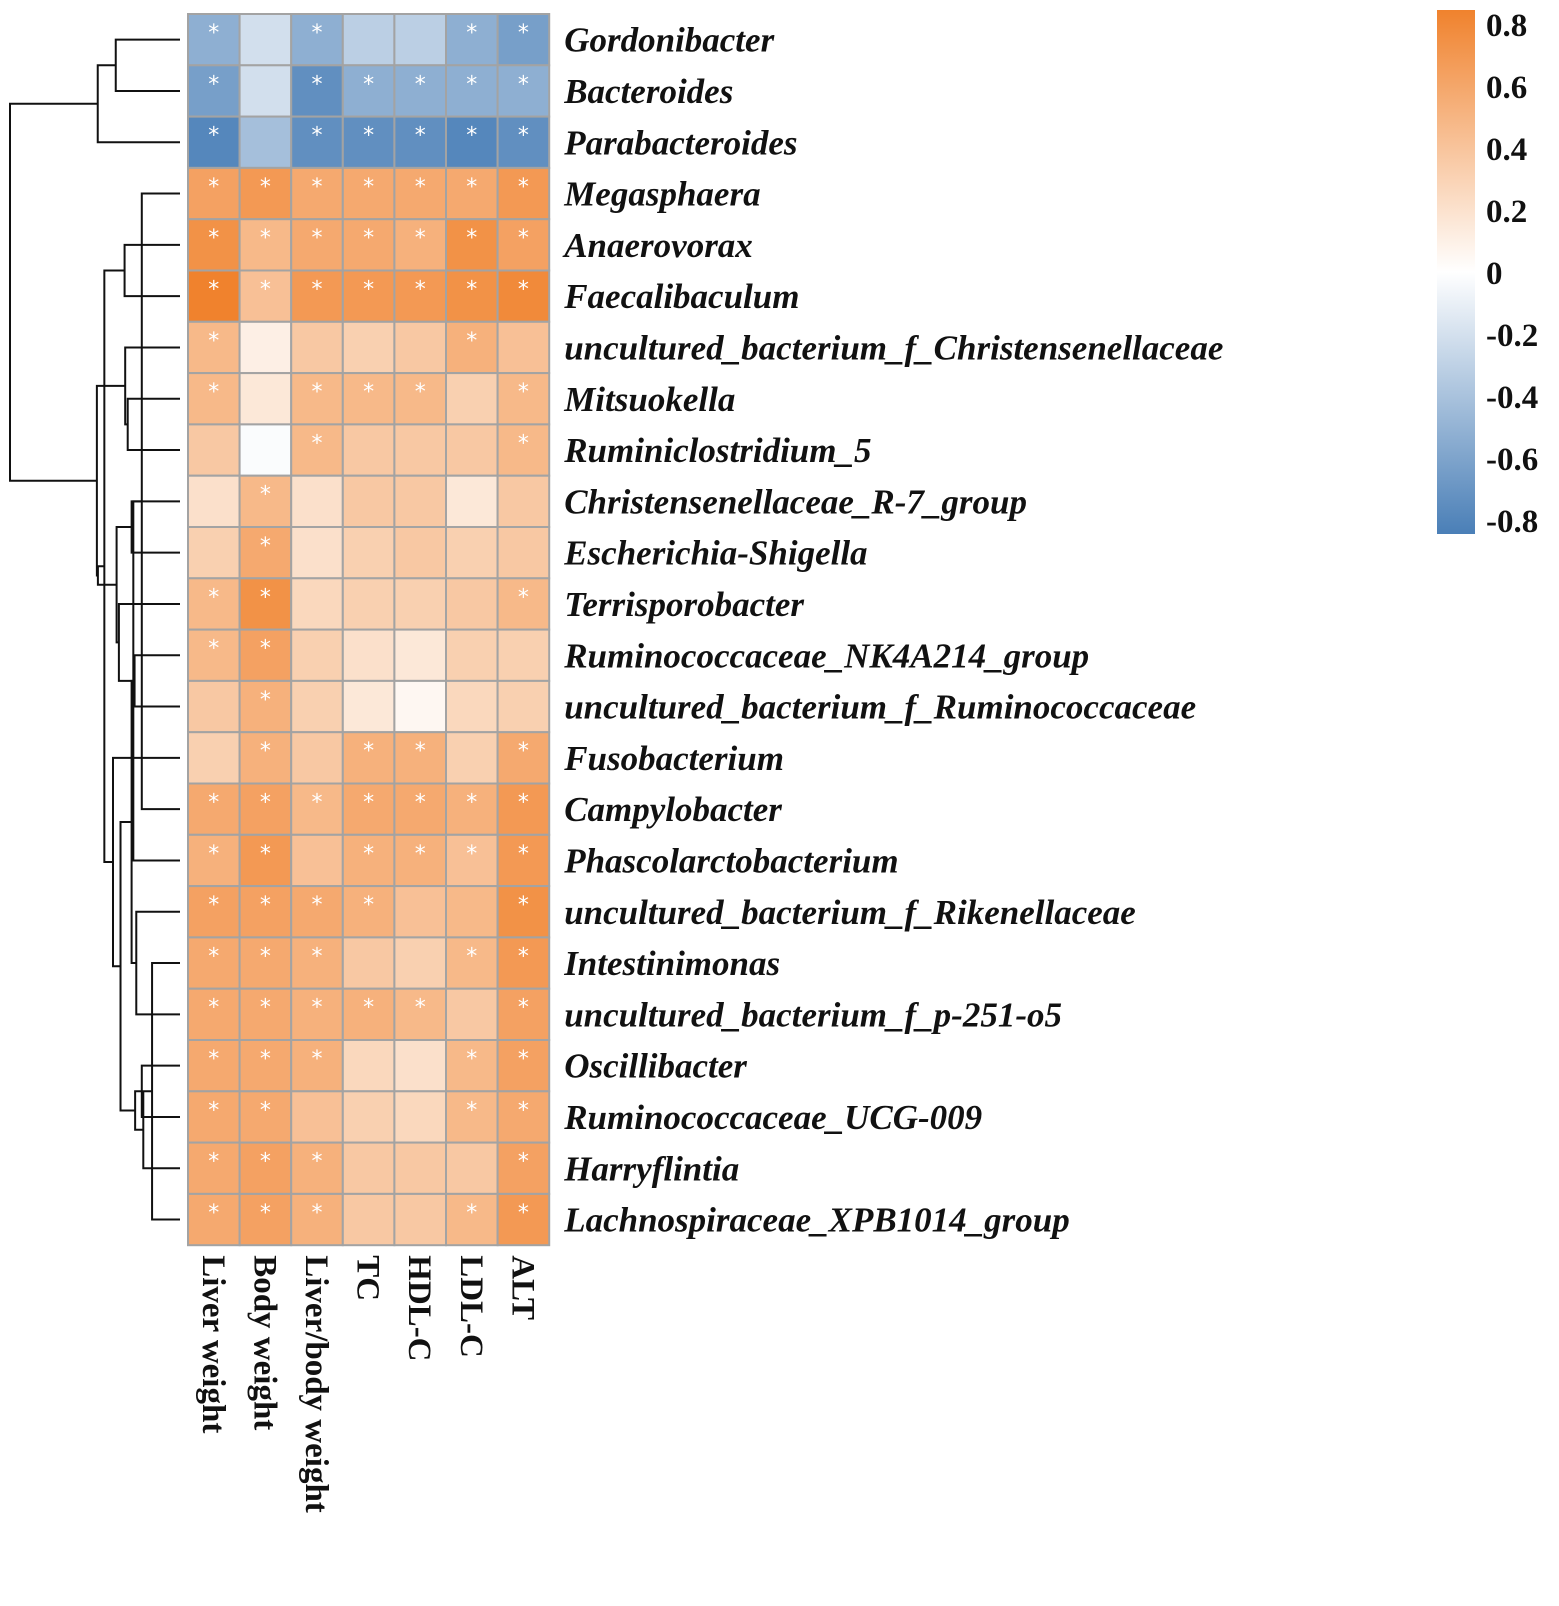 The height and width of the screenshot is (1606, 1559). Describe the element at coordinates (420, 347) in the screenshot. I see `heatmap-cell-uncultured-bacterium-f-christensenellaceae-hdl-c` at that location.